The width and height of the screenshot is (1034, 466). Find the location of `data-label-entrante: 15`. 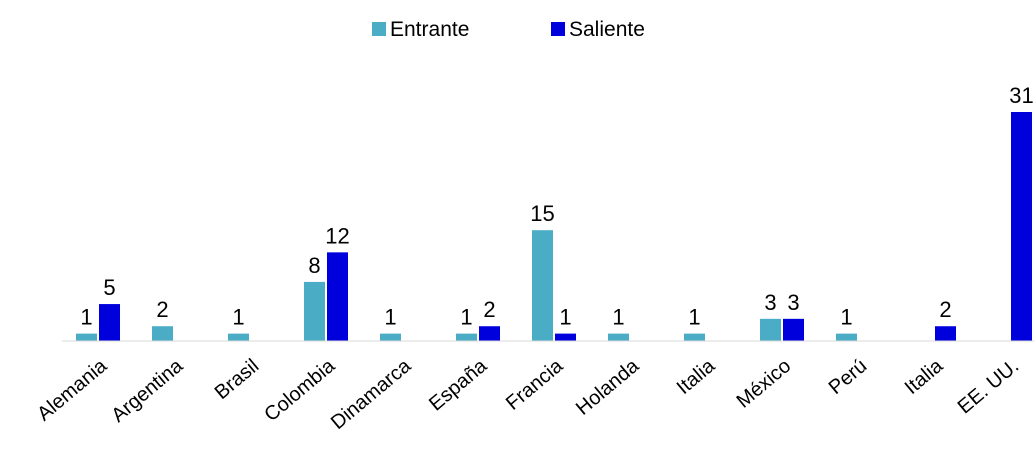

data-label-entrante: 15 is located at coordinates (542, 213).